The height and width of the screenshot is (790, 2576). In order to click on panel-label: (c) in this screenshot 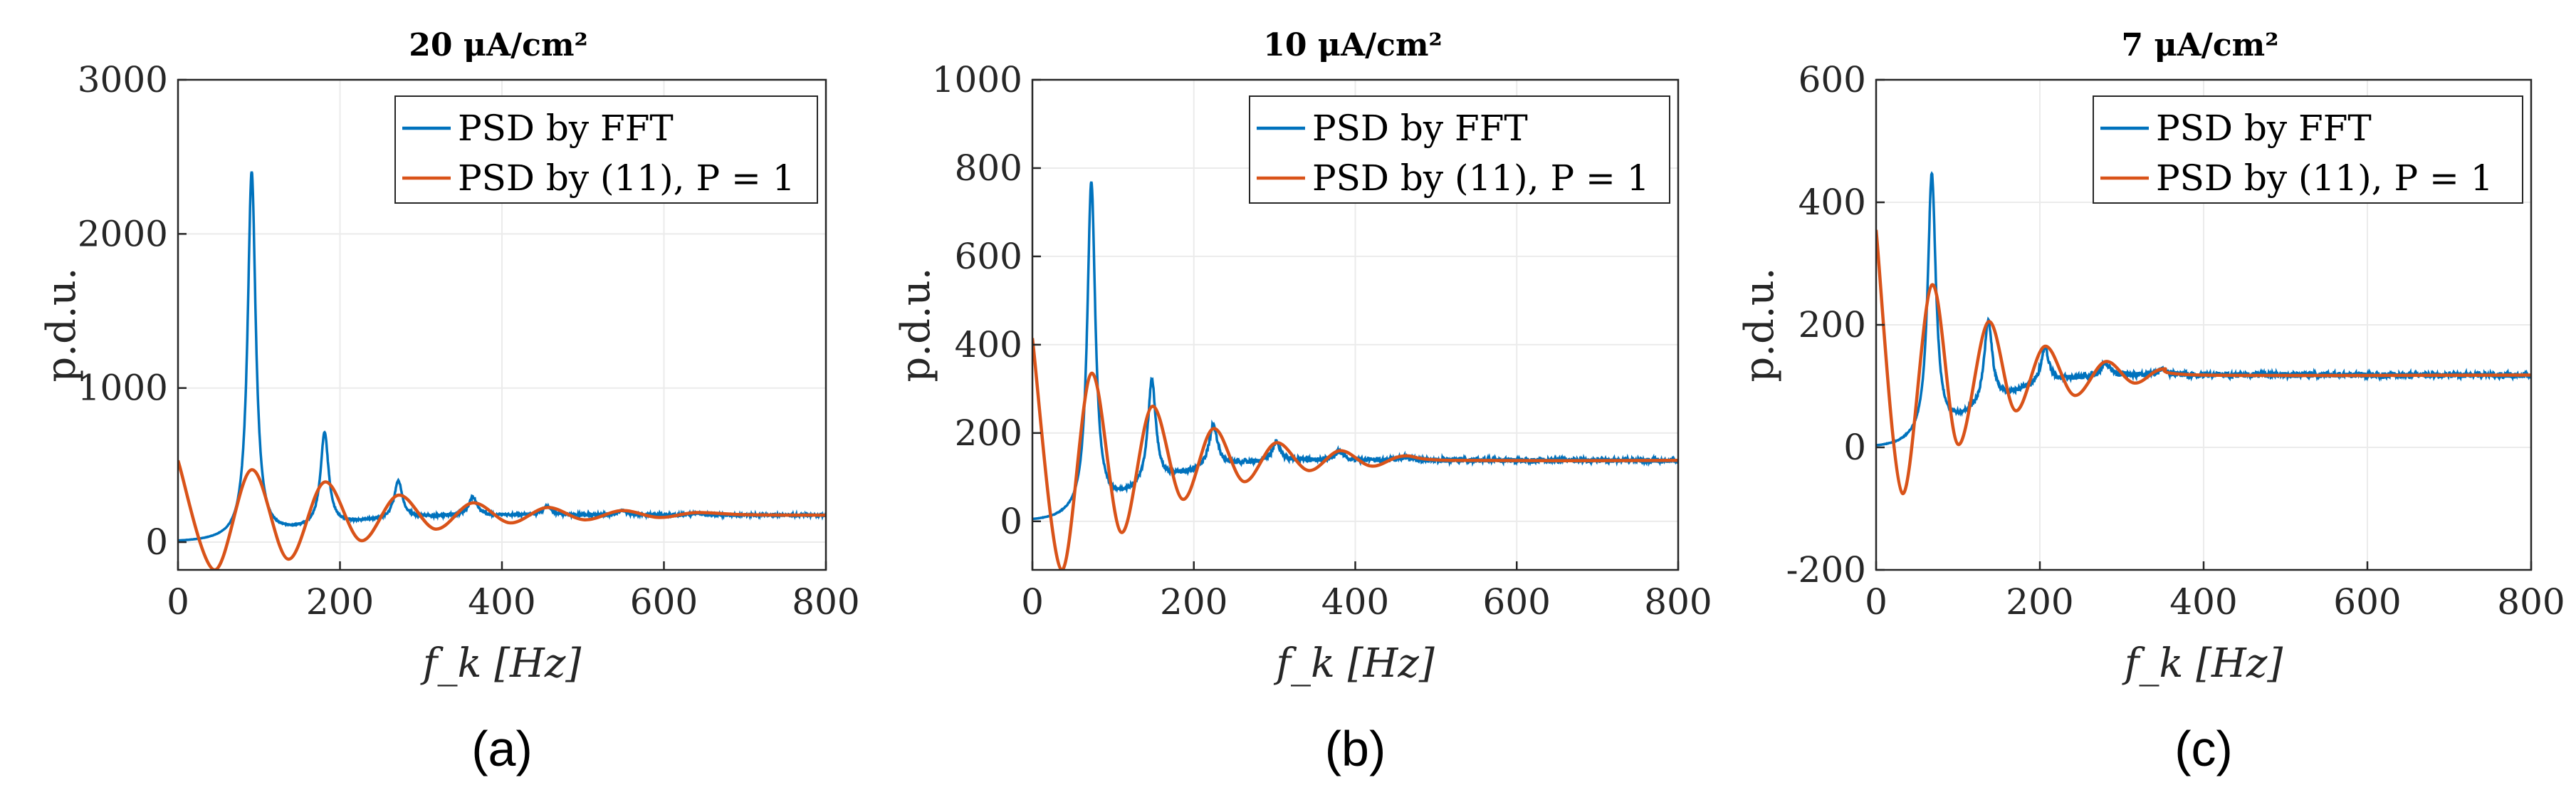, I will do `click(2203, 748)`.